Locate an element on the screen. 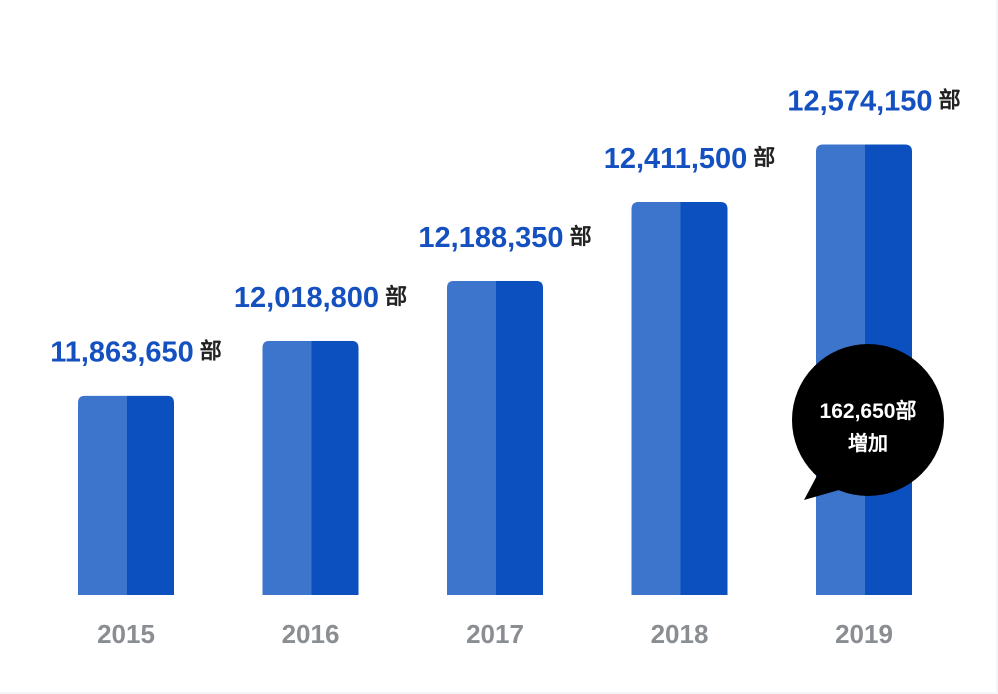 The height and width of the screenshot is (694, 998). bar-2015 is located at coordinates (126, 495).